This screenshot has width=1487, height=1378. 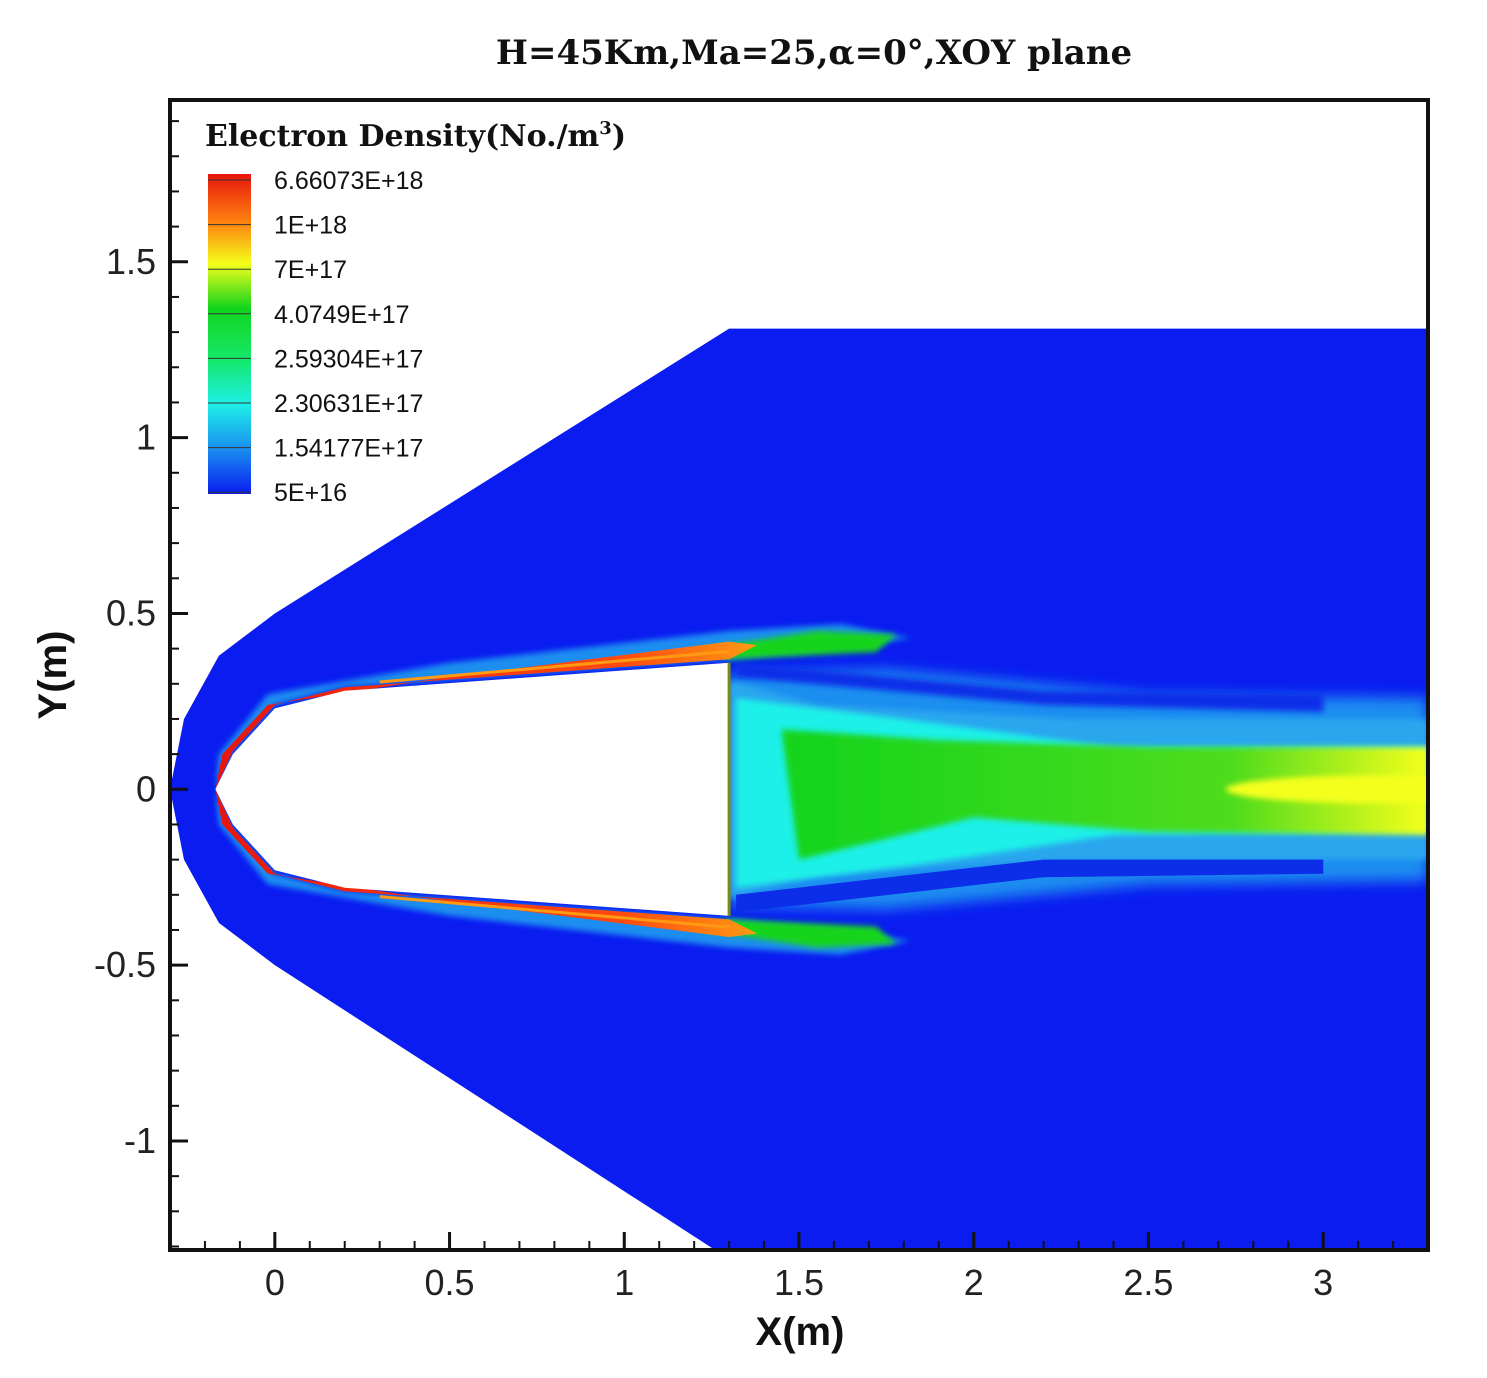 What do you see at coordinates (1104, 794) in the screenshot?
I see `wake-core` at bounding box center [1104, 794].